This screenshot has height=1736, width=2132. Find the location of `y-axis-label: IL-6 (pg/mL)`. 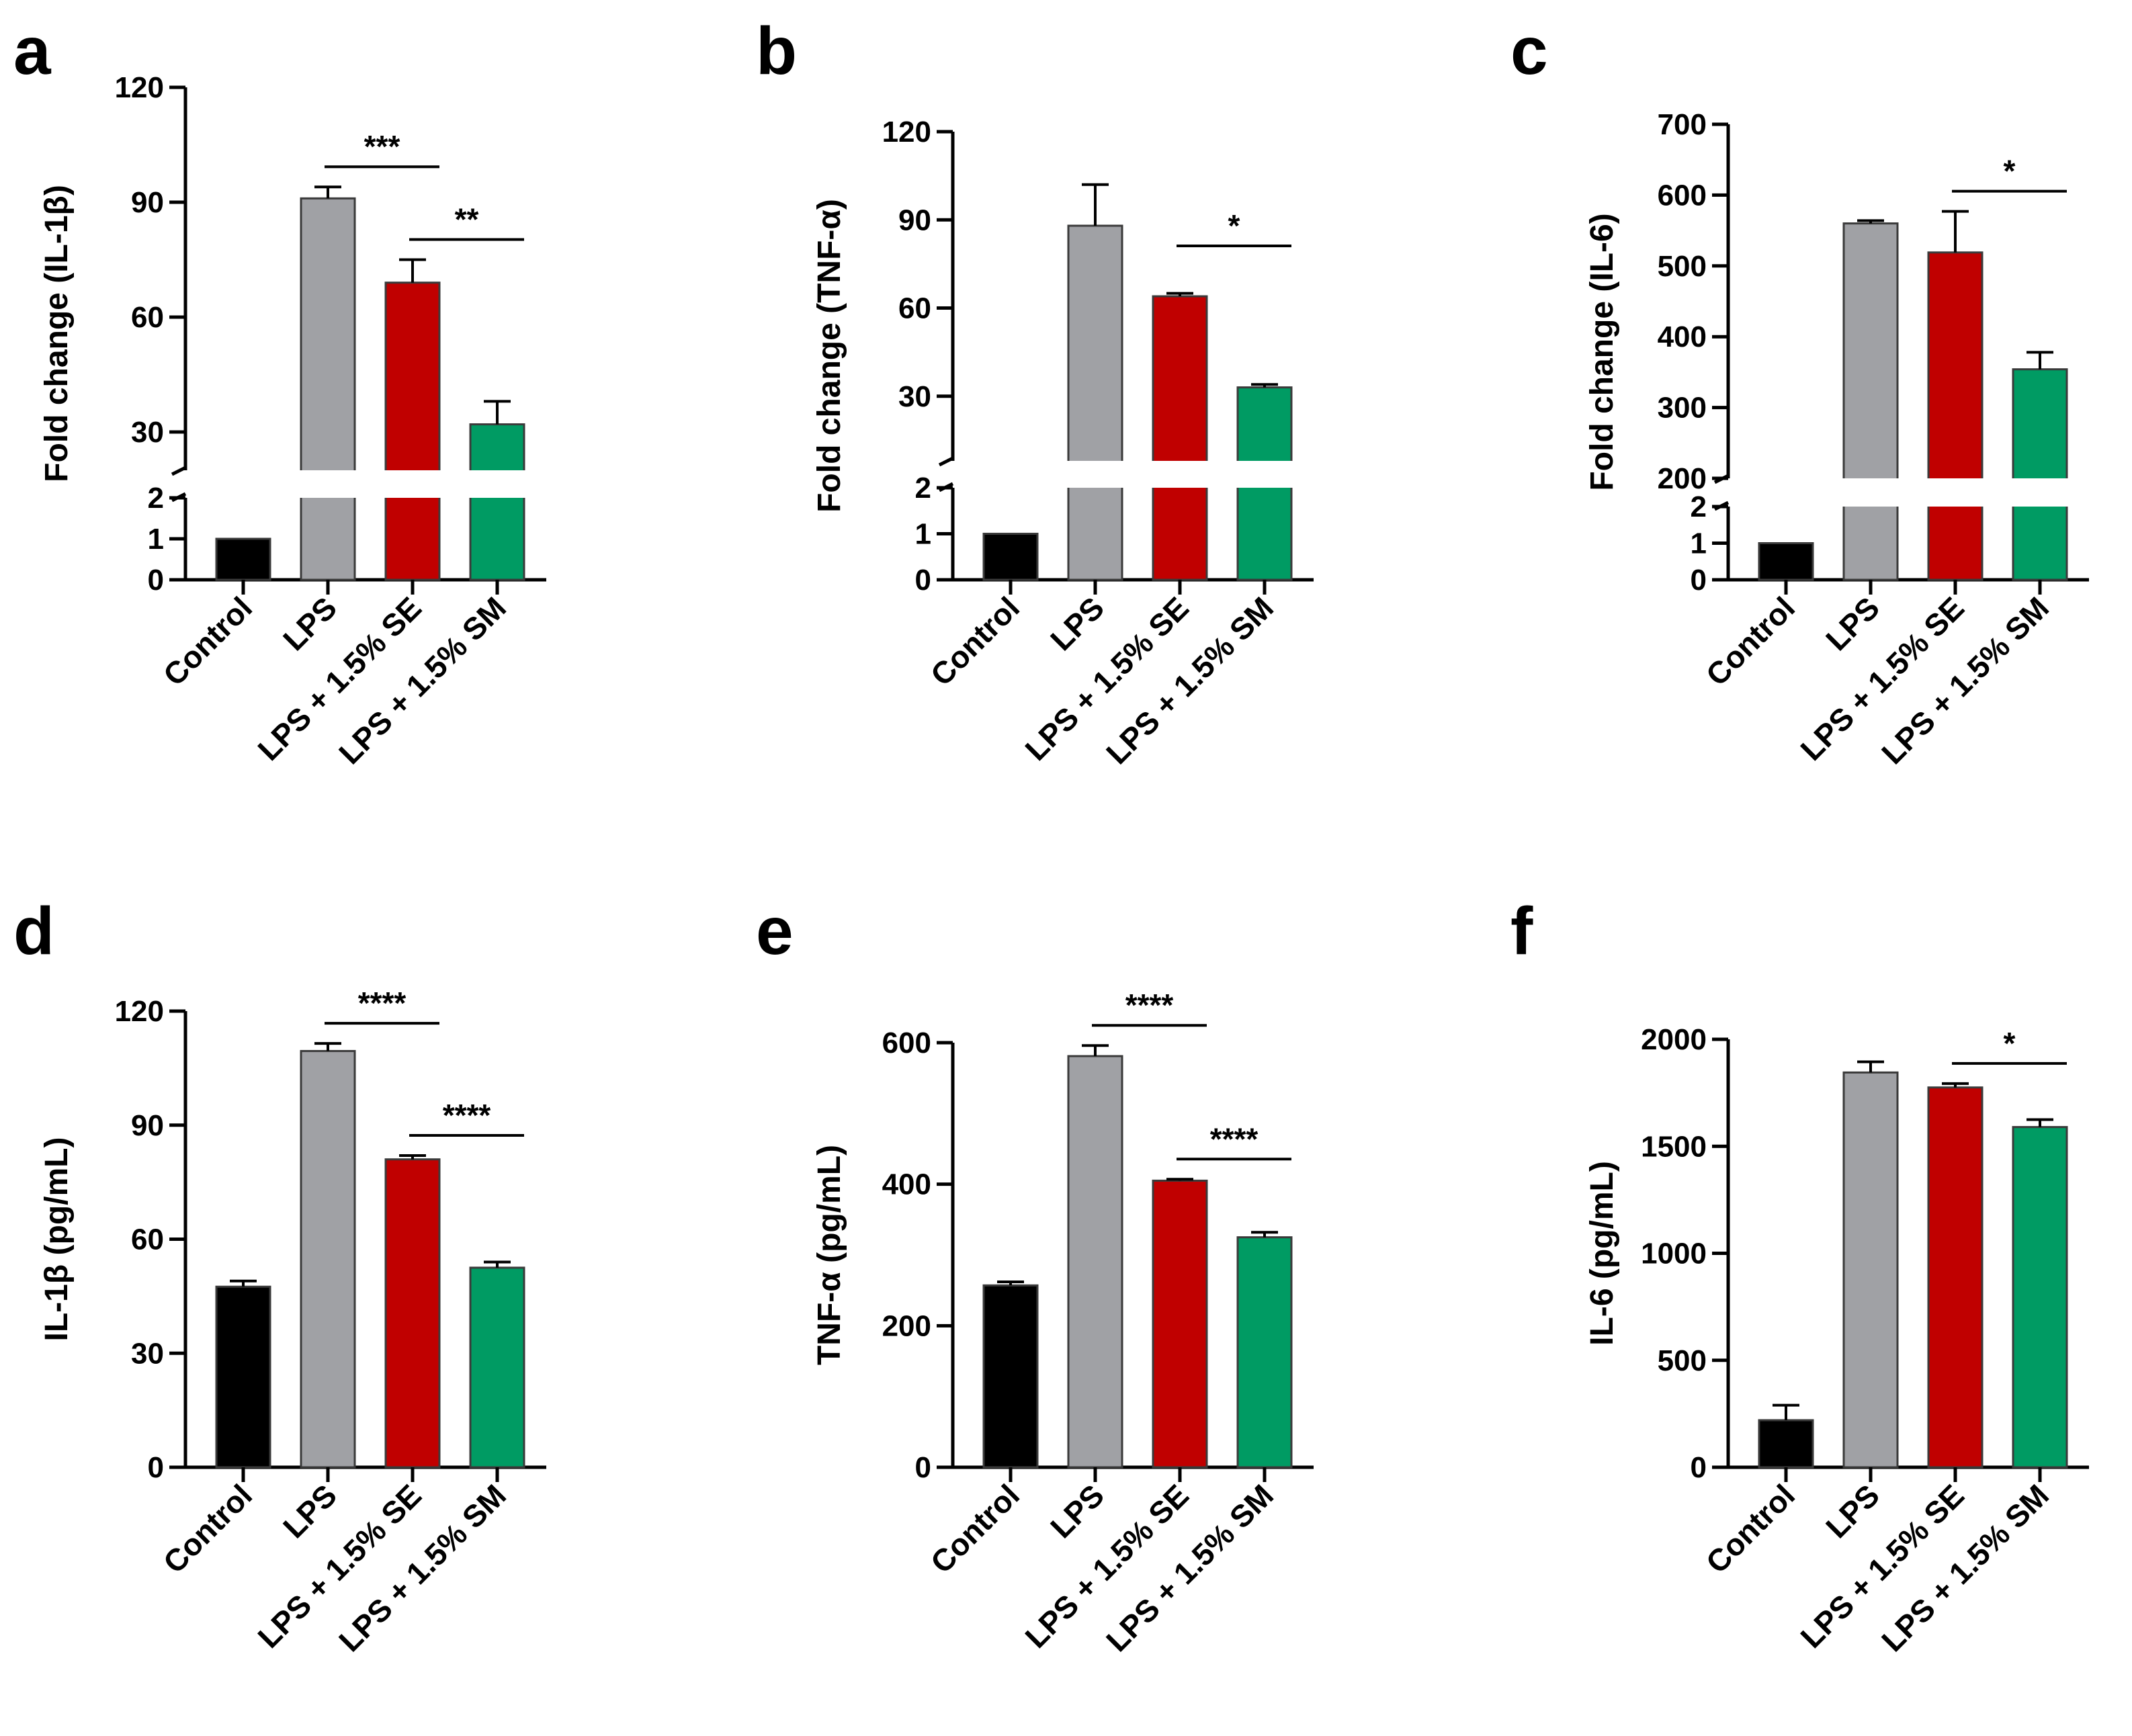

y-axis-label: IL-6 (pg/mL) is located at coordinates (1602, 1253).